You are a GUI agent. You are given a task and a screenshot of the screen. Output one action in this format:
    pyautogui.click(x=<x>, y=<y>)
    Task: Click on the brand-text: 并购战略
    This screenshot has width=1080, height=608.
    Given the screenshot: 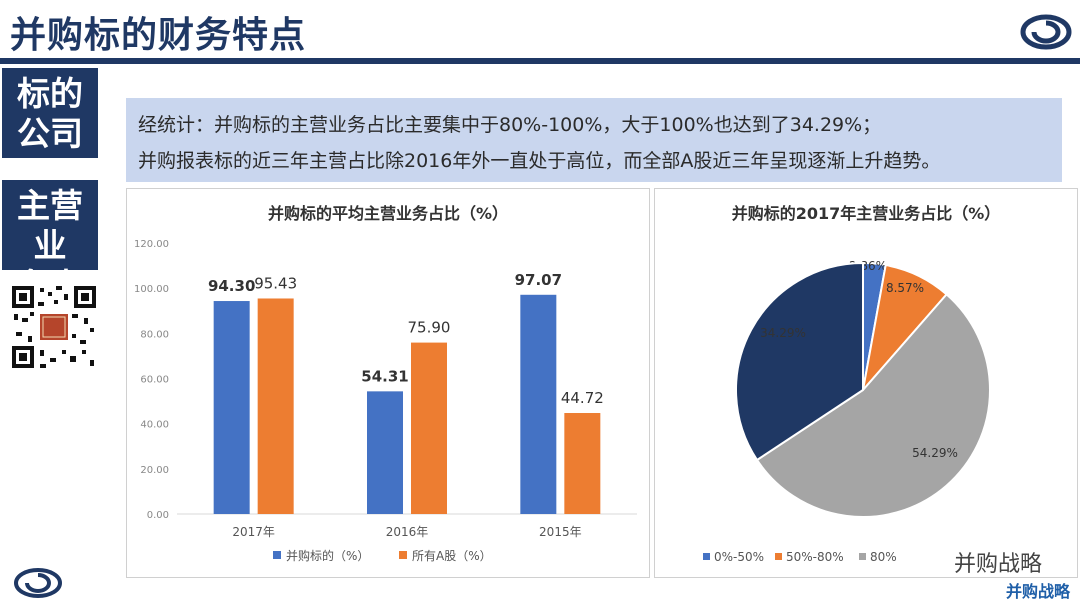 What is the action you would take?
    pyautogui.click(x=1037, y=591)
    